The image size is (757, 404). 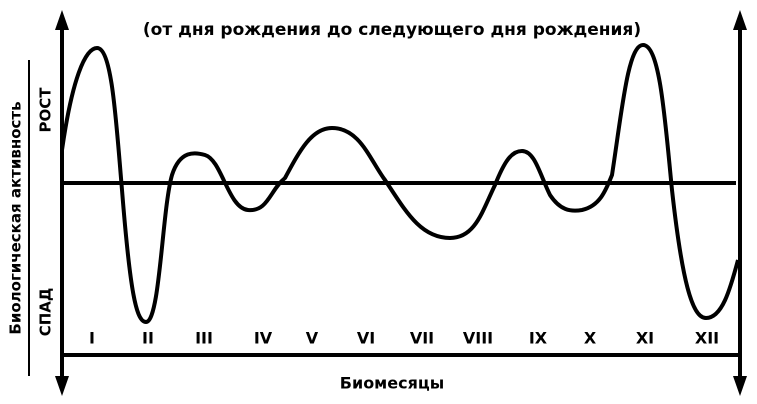 I want to click on month-label: II, so click(x=148, y=338).